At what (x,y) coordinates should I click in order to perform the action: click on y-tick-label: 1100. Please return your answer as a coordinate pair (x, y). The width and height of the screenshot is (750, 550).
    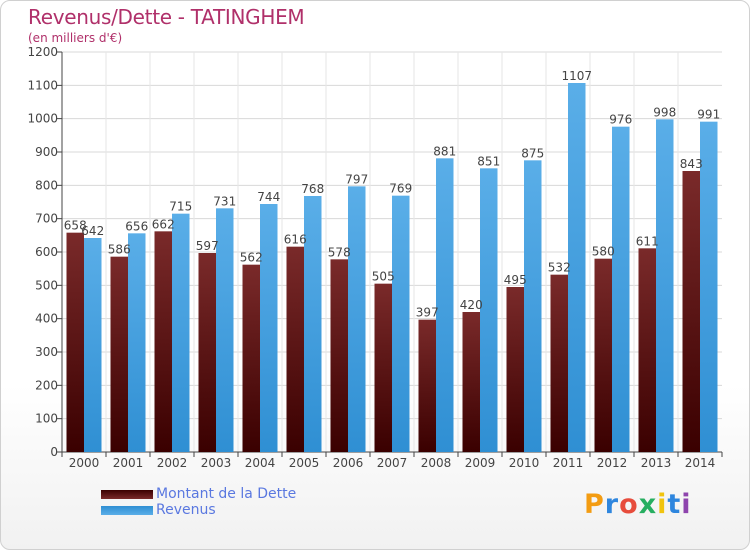
    Looking at the image, I should click on (42, 85).